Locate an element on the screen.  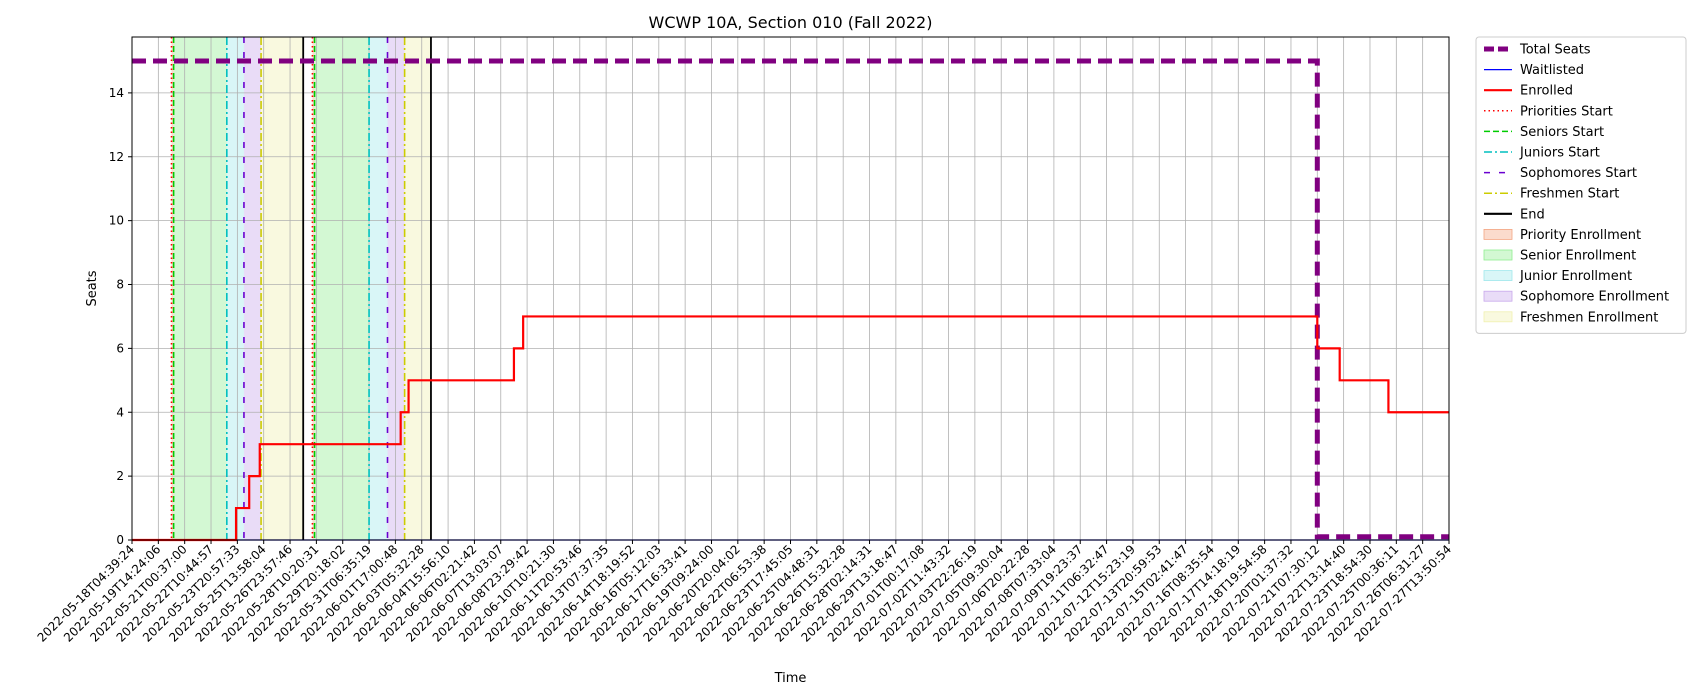
y-tick-label: 4 is located at coordinates (120, 412).